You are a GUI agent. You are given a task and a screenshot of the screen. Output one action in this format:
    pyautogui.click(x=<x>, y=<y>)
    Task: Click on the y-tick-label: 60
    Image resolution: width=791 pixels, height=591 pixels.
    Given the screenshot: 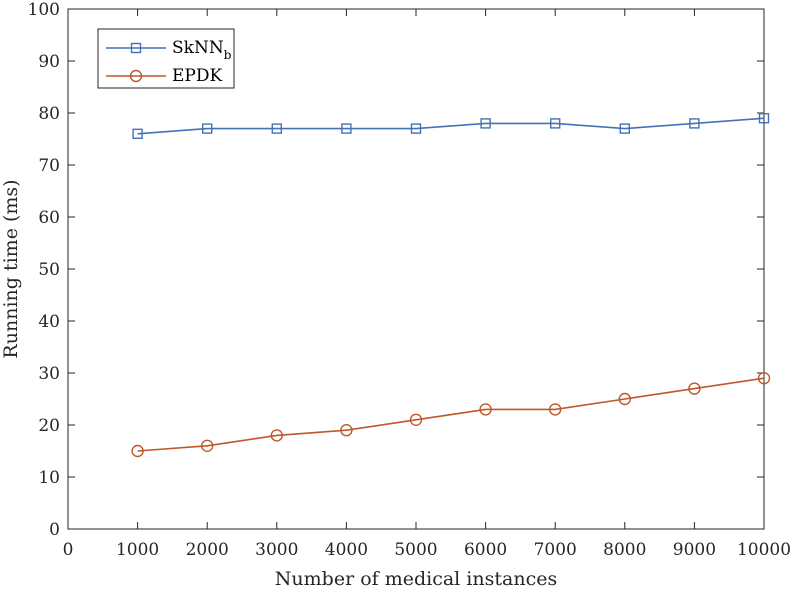 What is the action you would take?
    pyautogui.click(x=49, y=218)
    